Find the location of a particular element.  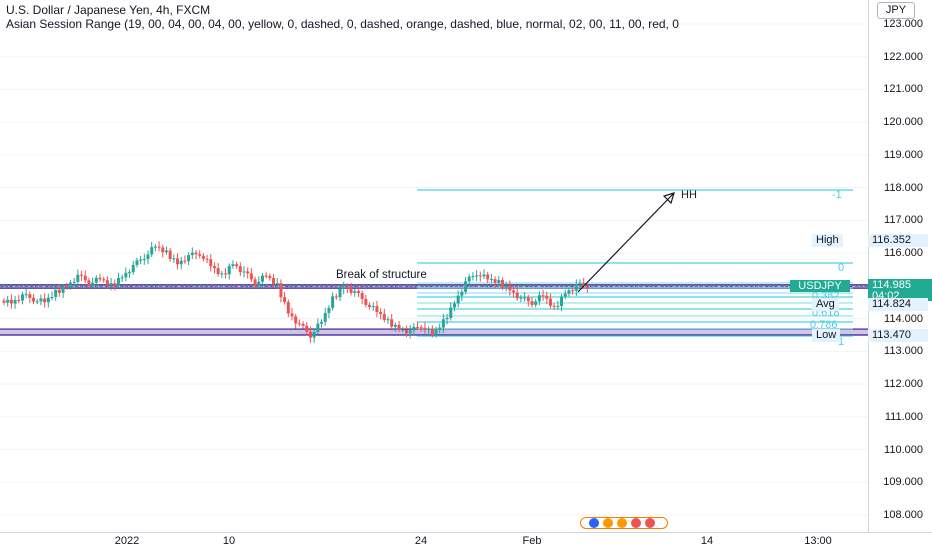

price-tick: 122.000 is located at coordinates (903, 56).